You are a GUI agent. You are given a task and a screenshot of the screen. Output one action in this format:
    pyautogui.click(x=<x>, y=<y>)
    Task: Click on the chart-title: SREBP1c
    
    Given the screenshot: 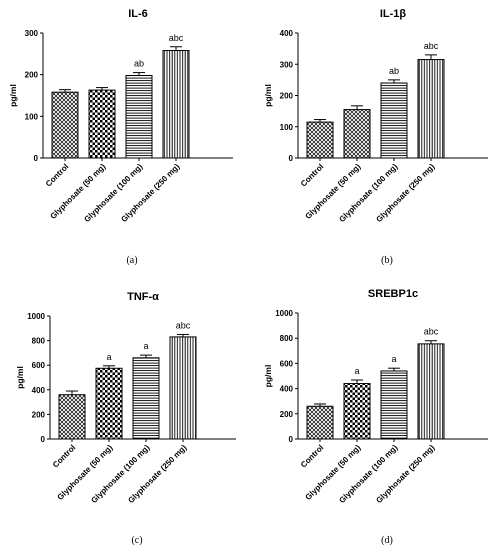 What is the action you would take?
    pyautogui.click(x=393, y=294)
    